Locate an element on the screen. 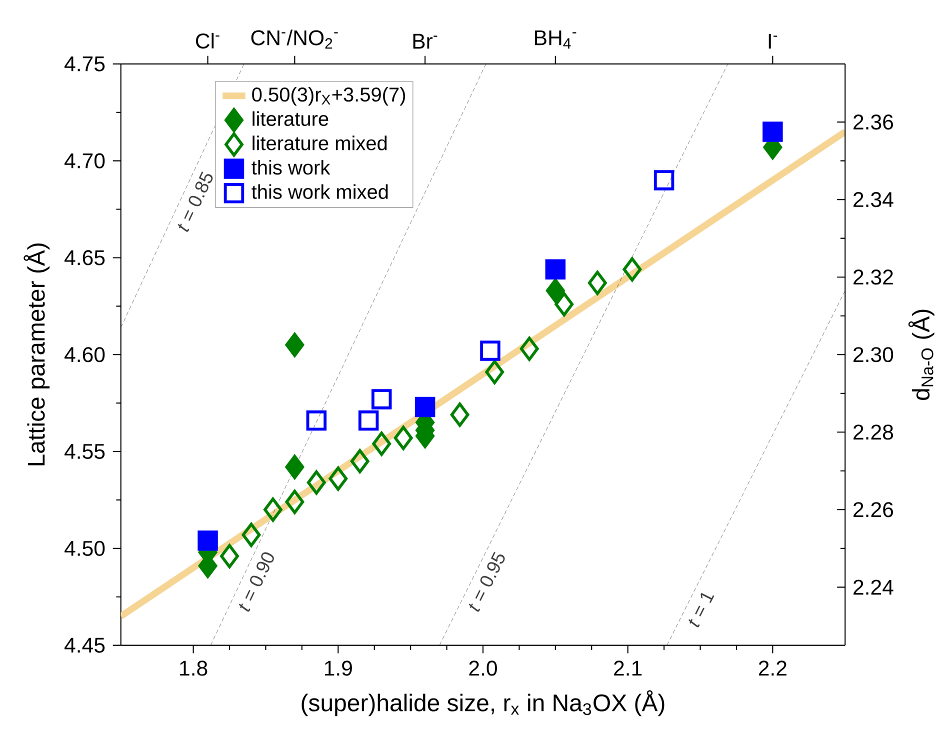 This screenshot has height=741, width=950. y-axis-title: Lattice parameter (Å) is located at coordinates (37, 354).